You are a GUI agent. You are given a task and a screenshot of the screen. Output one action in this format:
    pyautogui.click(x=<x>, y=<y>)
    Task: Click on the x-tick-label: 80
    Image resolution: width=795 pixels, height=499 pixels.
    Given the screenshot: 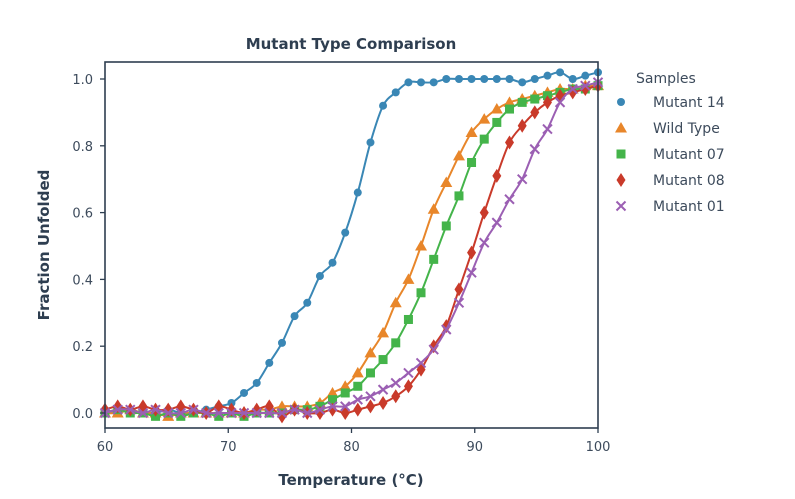 What is the action you would take?
    pyautogui.click(x=351, y=447)
    